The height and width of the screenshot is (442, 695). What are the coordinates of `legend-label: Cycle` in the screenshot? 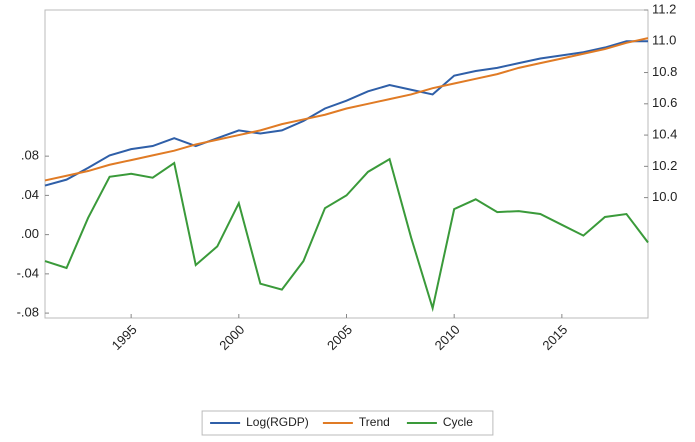 It's located at (458, 422).